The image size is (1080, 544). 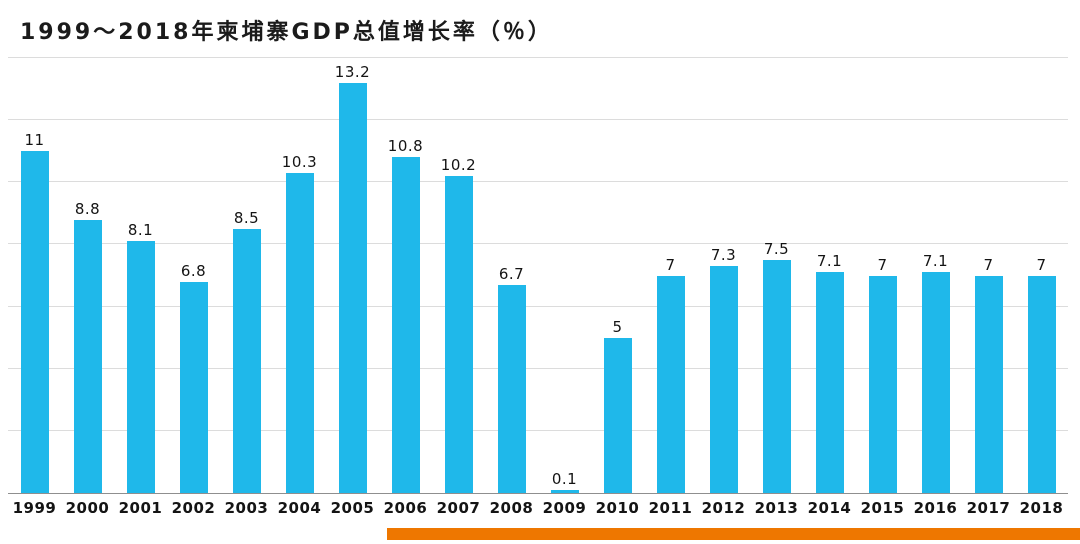 I want to click on bar-value-label: 6.7, so click(x=511, y=273).